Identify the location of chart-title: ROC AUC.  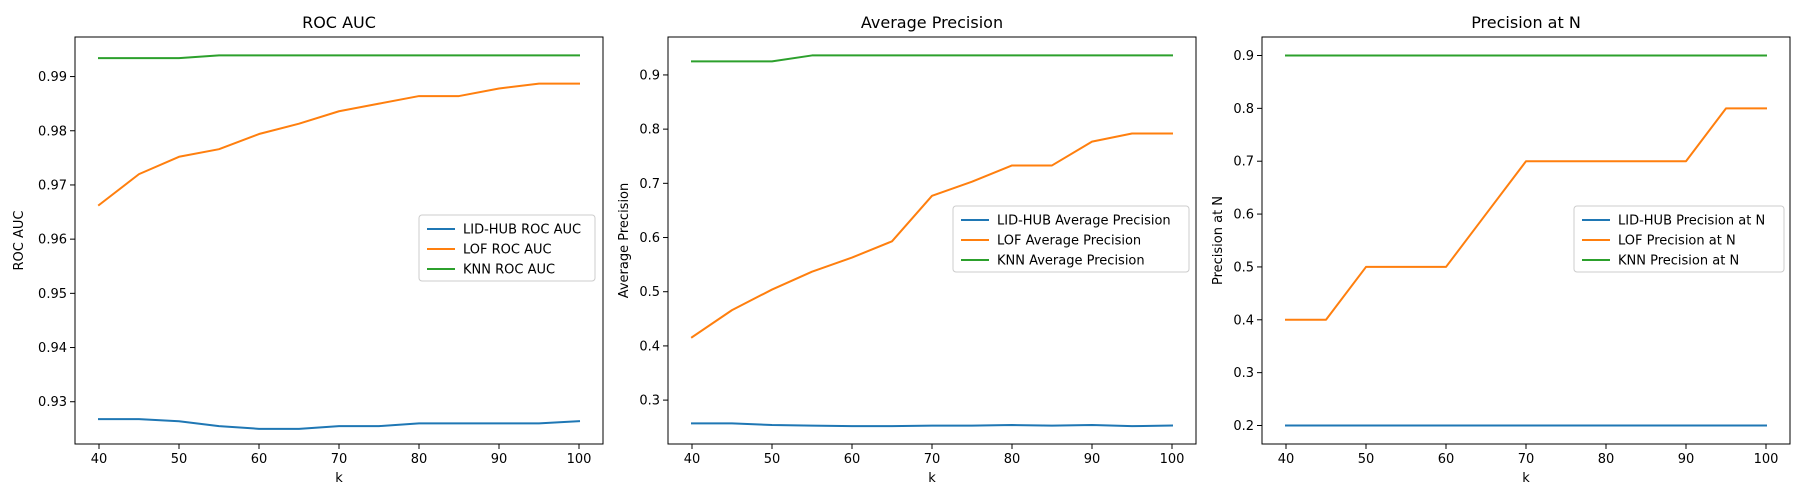
(339, 22).